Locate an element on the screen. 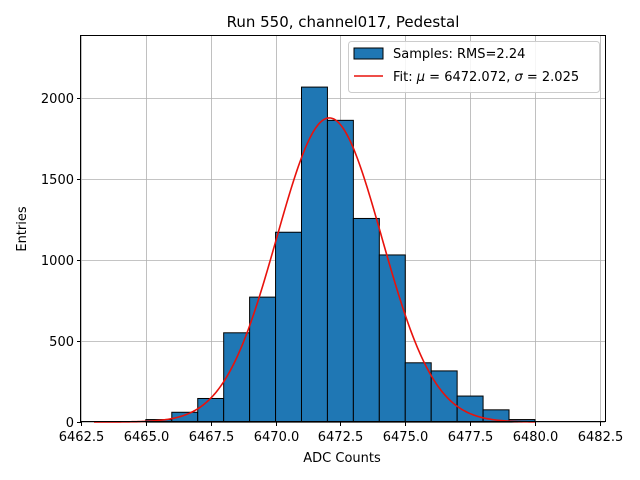 The height and width of the screenshot is (480, 640). x-tick-label: 6467.5 is located at coordinates (212, 437).